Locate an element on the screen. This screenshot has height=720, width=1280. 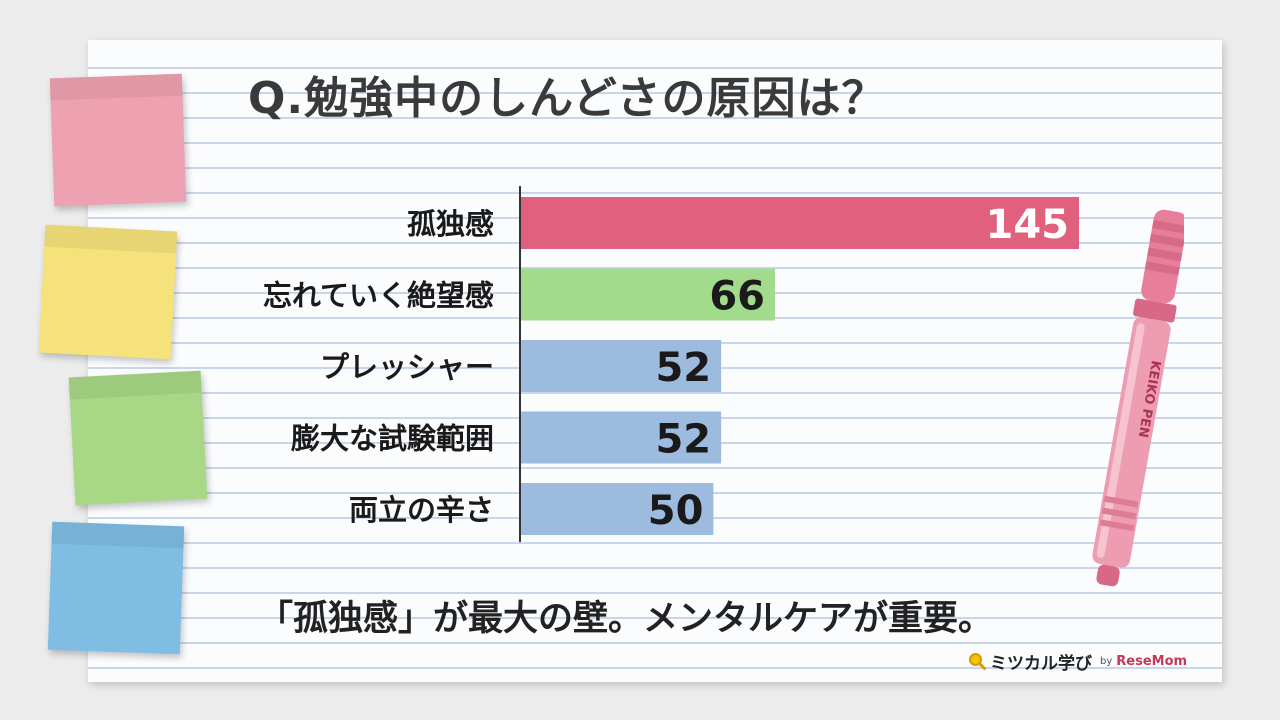
value-label-2: 52 is located at coordinates (683, 368).